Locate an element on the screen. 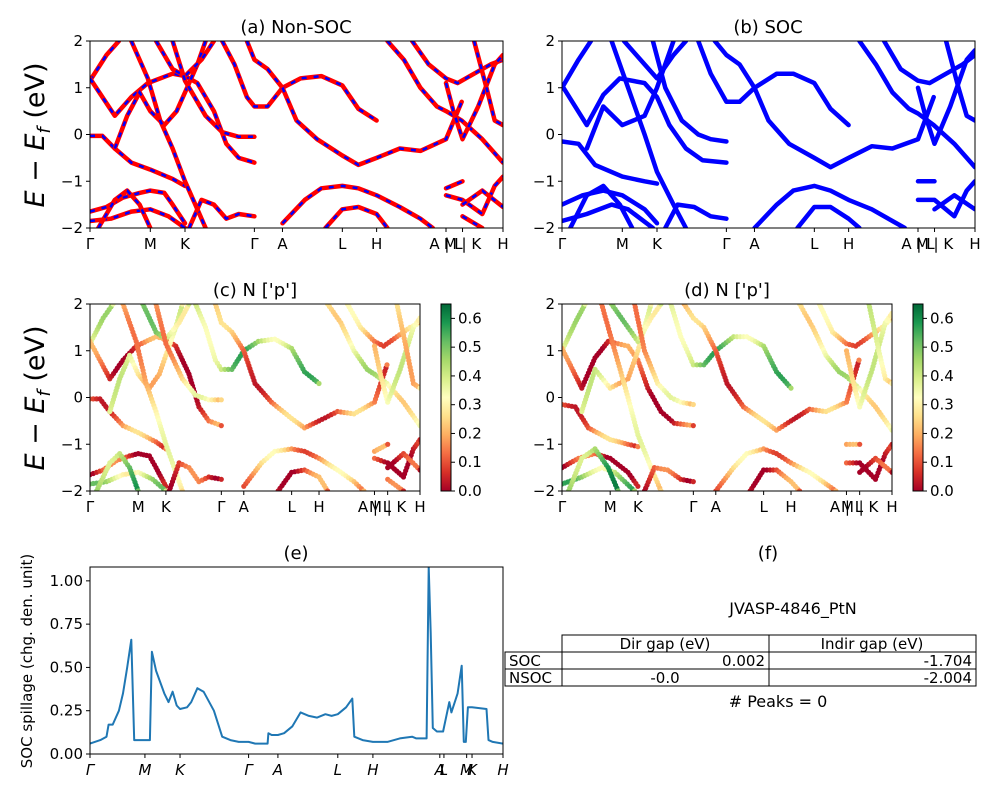 The width and height of the screenshot is (1000, 800). panel-e-title: (e) is located at coordinates (295, 553).